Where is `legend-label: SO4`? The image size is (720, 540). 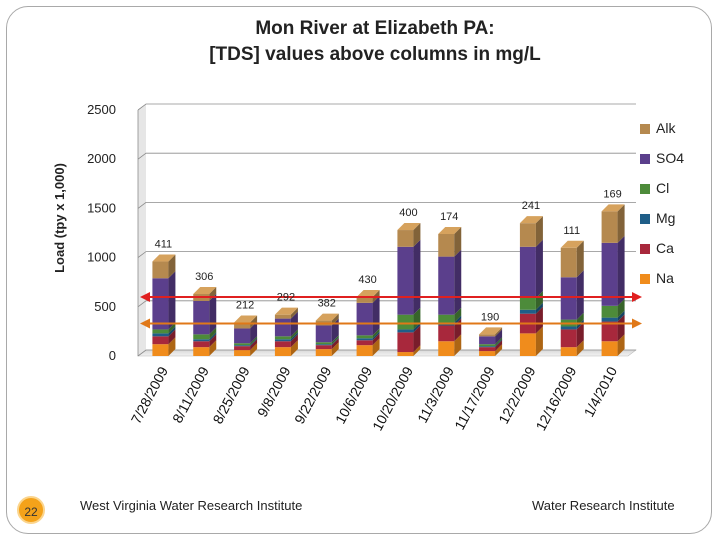
legend-label: SO4 is located at coordinates (670, 158).